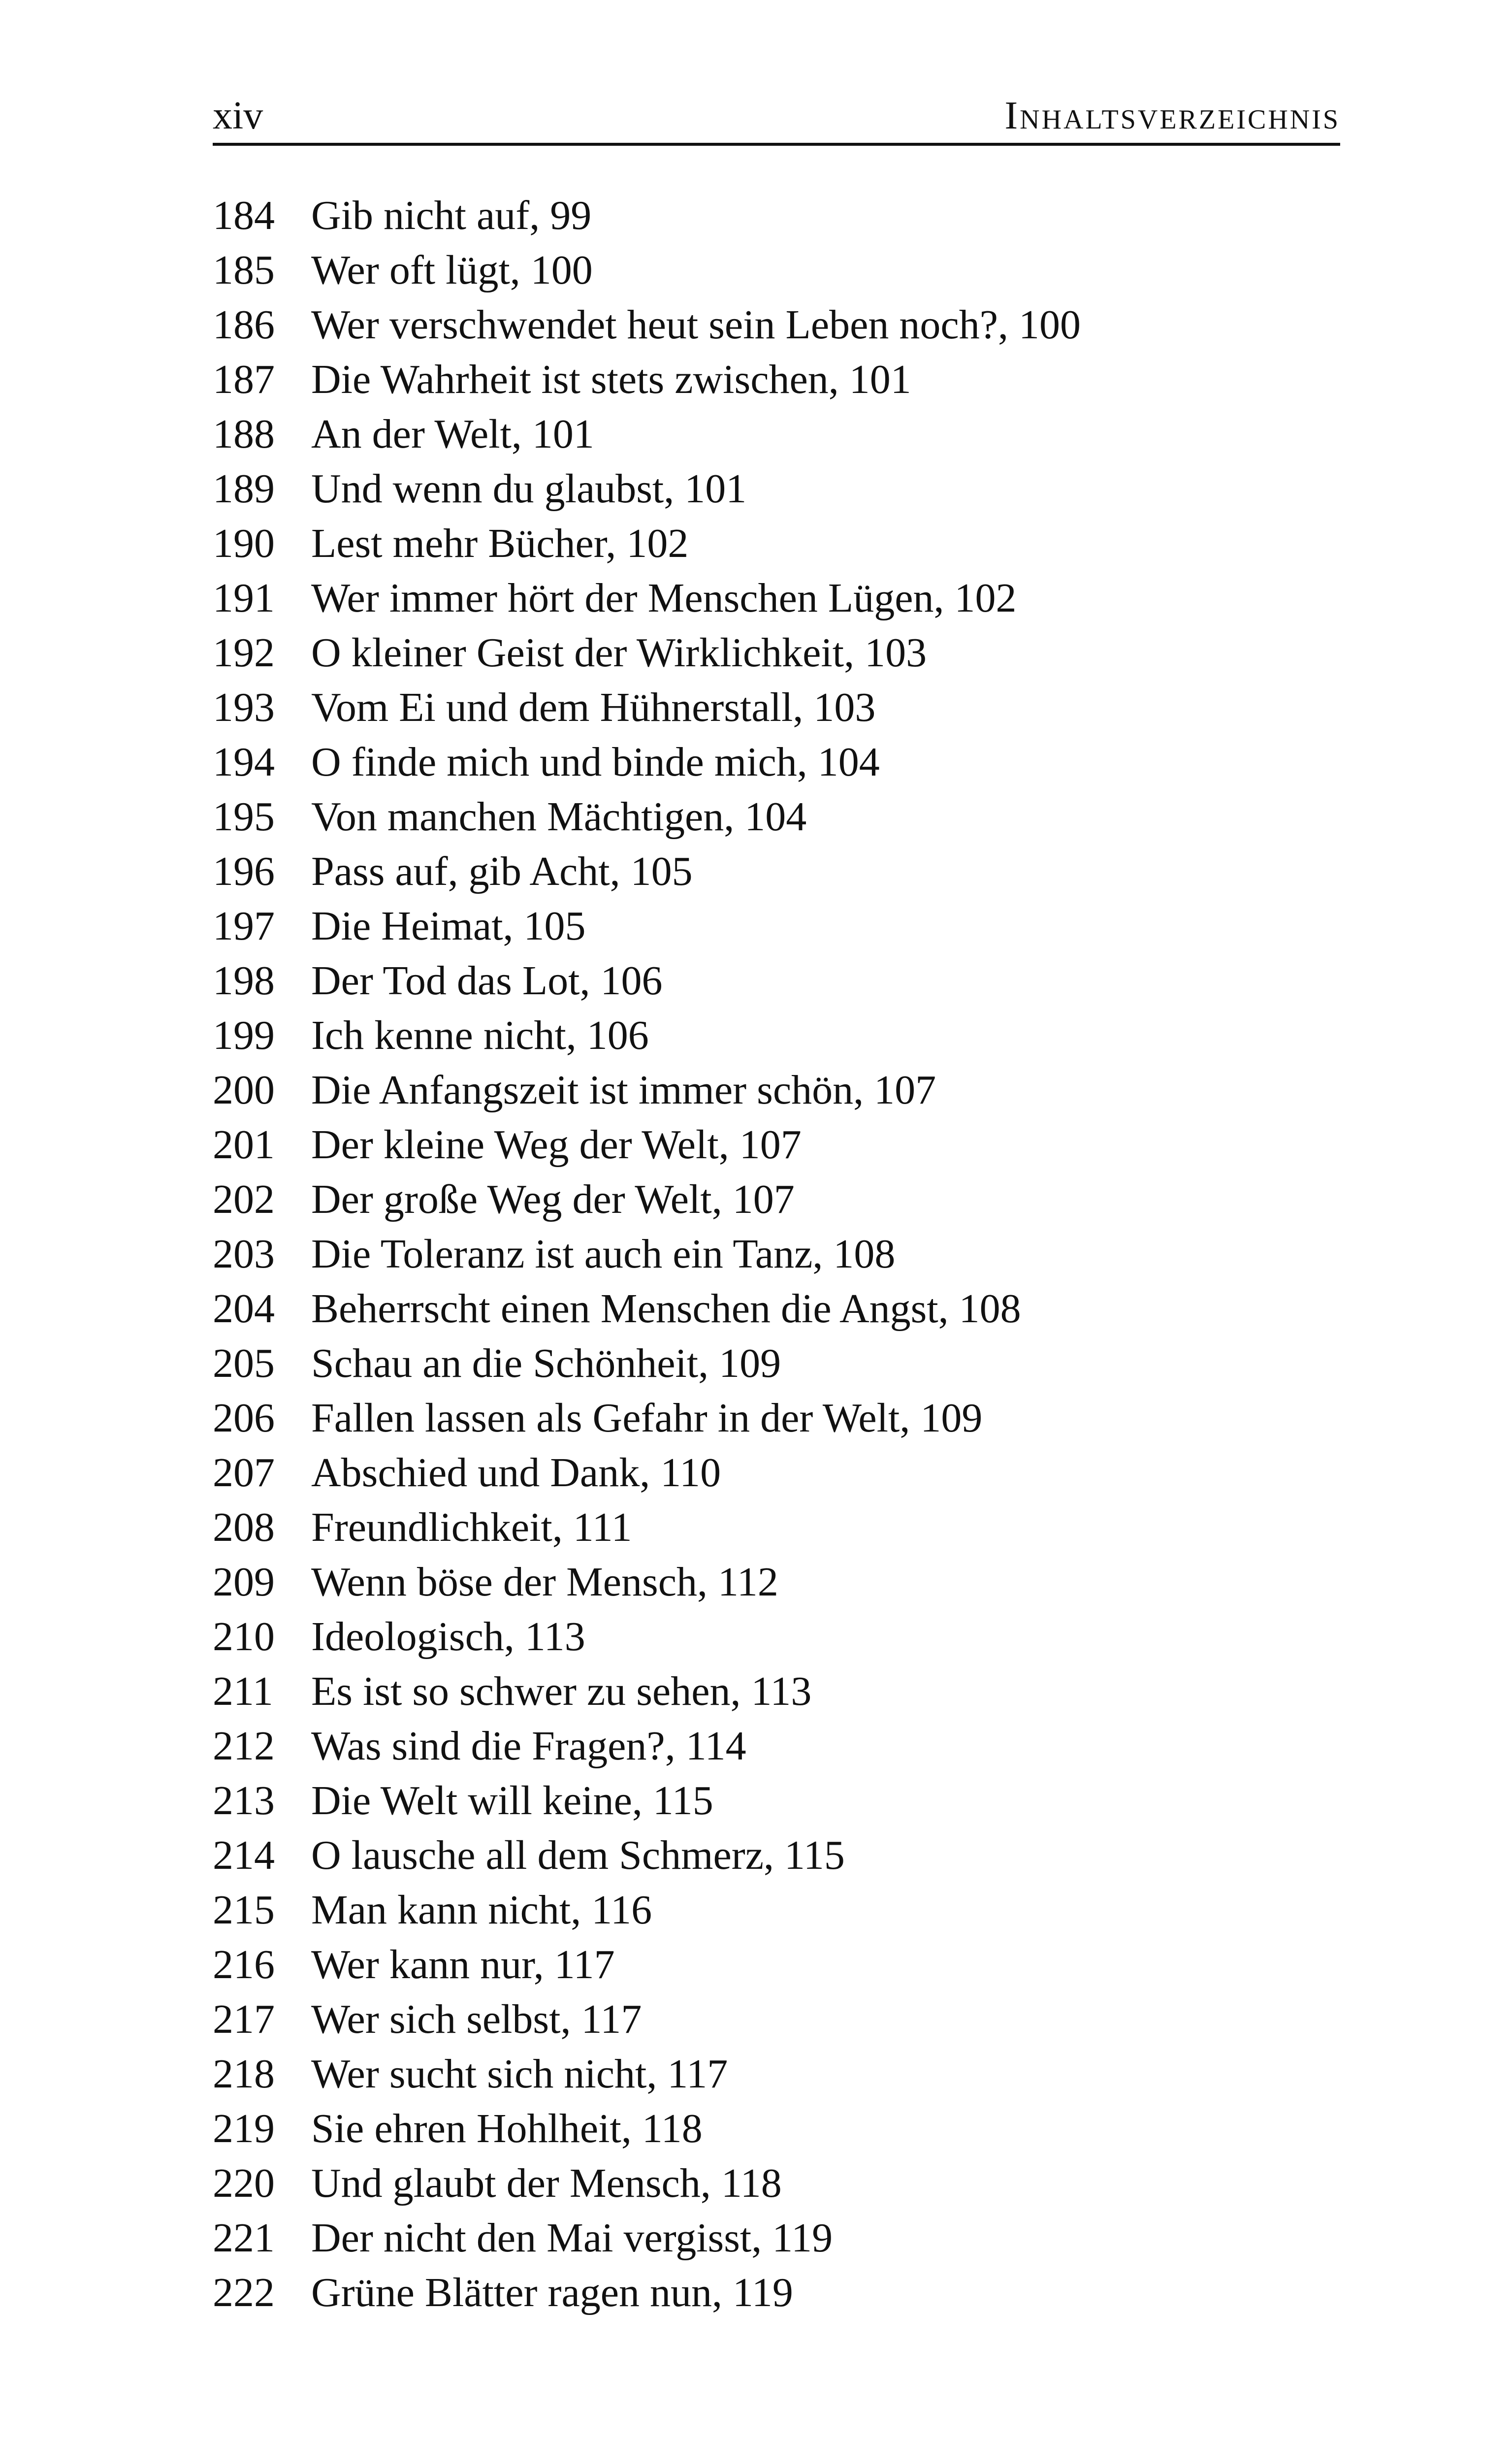 Image resolution: width=1512 pixels, height=2443 pixels. Describe the element at coordinates (557, 1145) in the screenshot. I see `entry-title: Der kleine Weg der Welt, 107` at that location.